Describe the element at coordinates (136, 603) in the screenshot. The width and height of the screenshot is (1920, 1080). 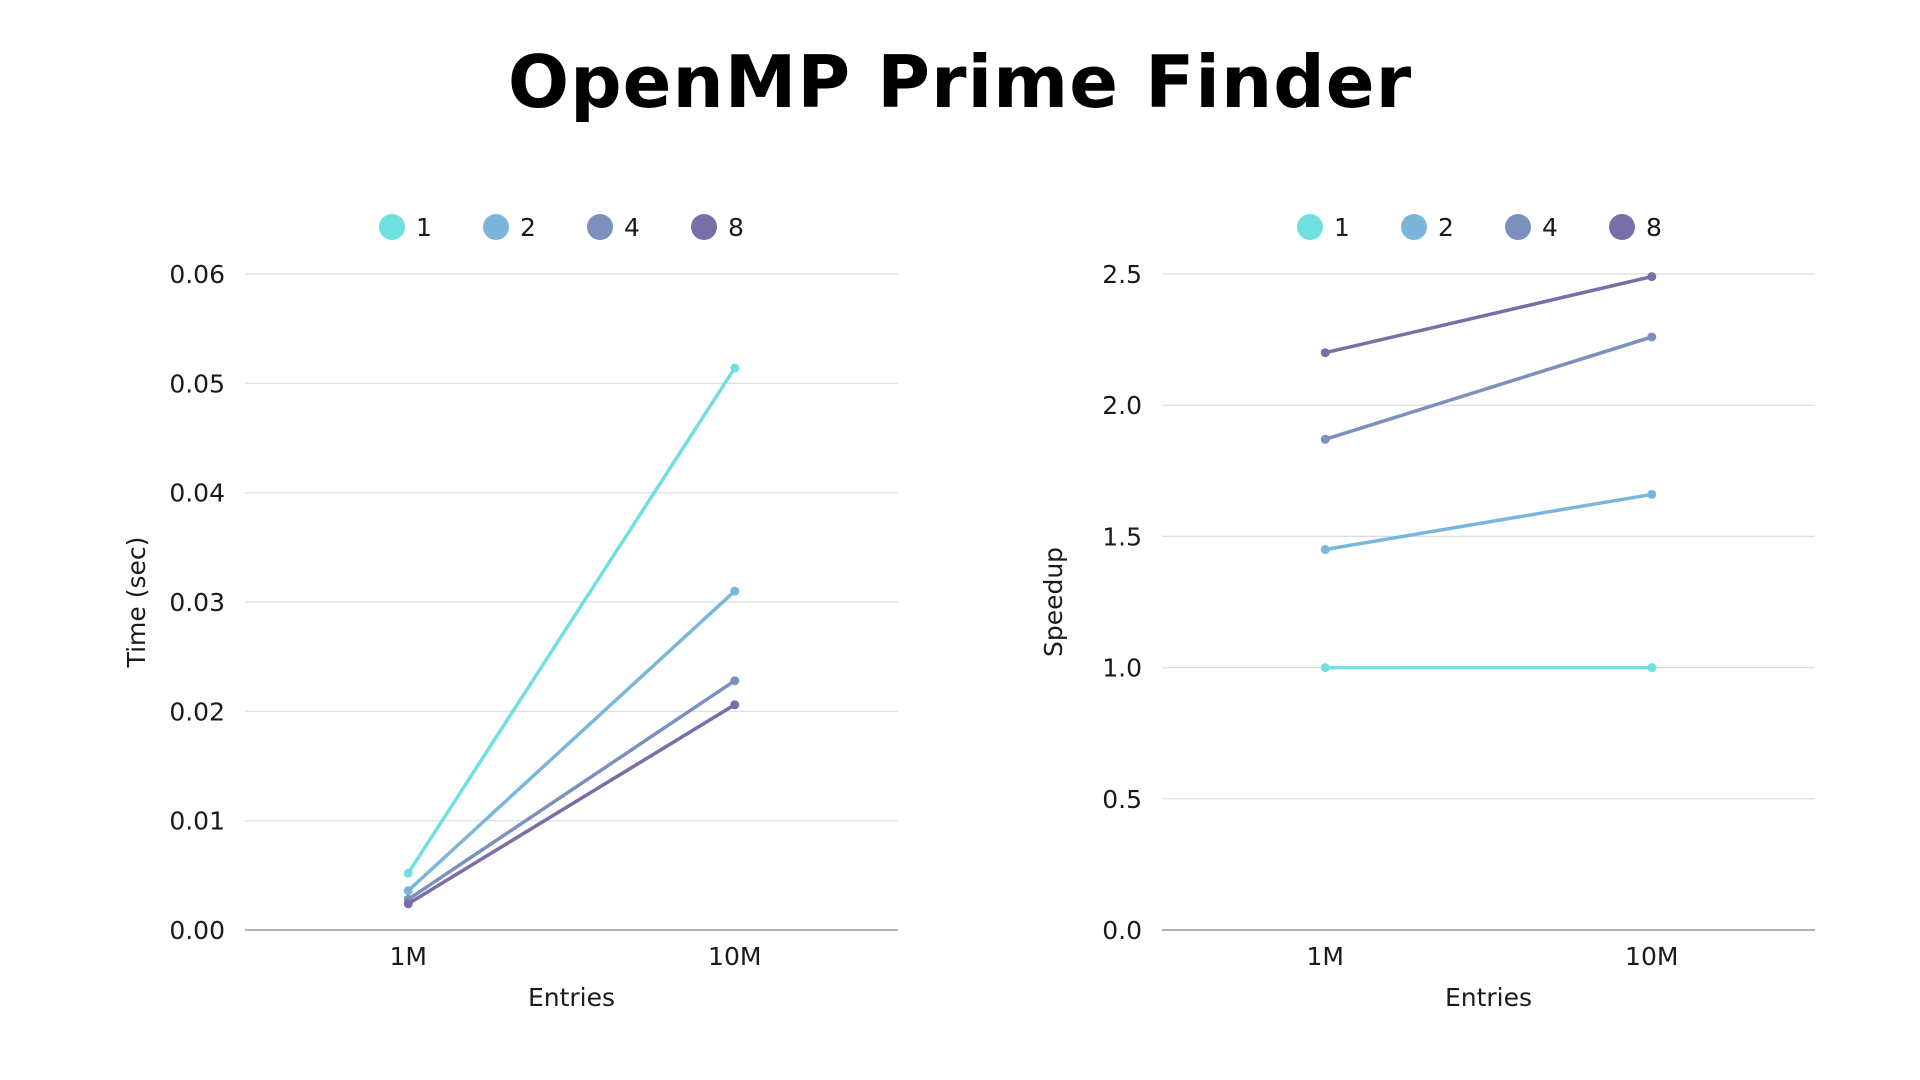
I see `y-axis-label: Time (sec)` at that location.